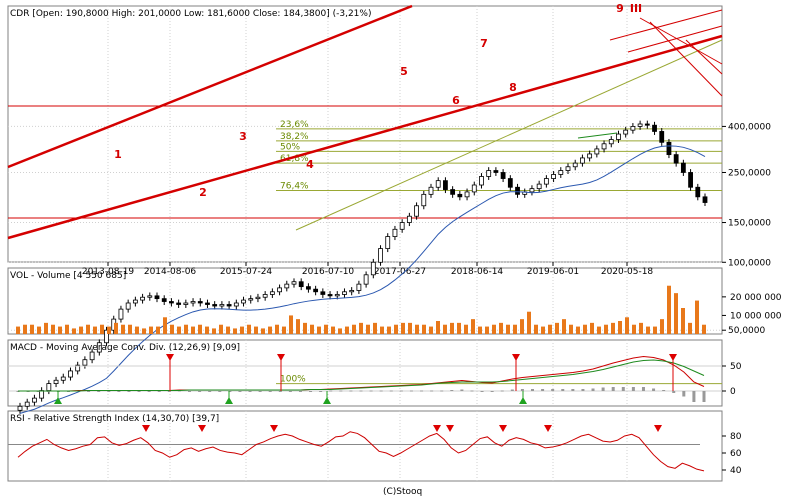 The height and width of the screenshot is (500, 800). Describe the element at coordinates (746, 331) in the screenshot. I see `price-ytick-label: 50,0000` at that location.